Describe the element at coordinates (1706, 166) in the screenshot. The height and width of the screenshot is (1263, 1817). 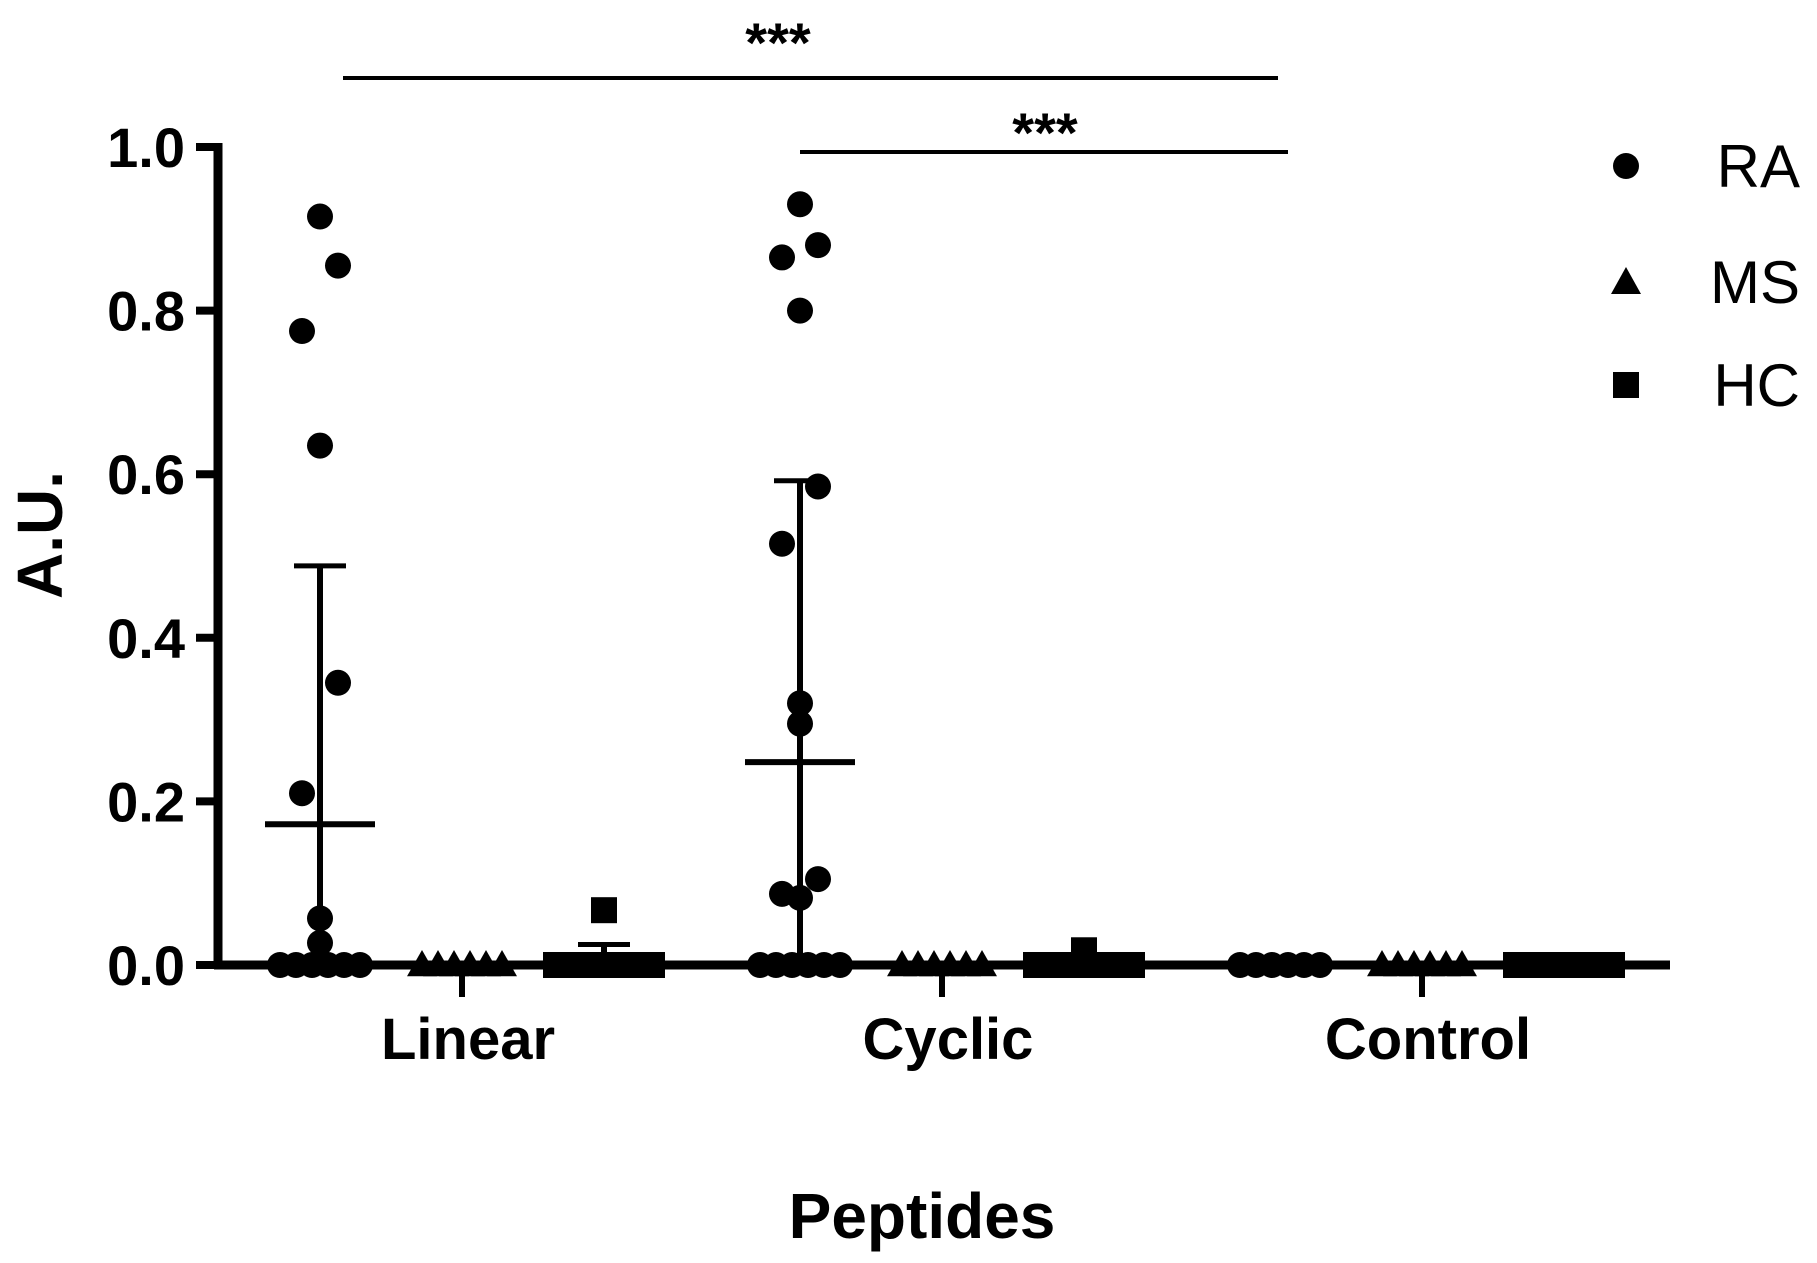
I see `legend-item-RA: RA` at that location.